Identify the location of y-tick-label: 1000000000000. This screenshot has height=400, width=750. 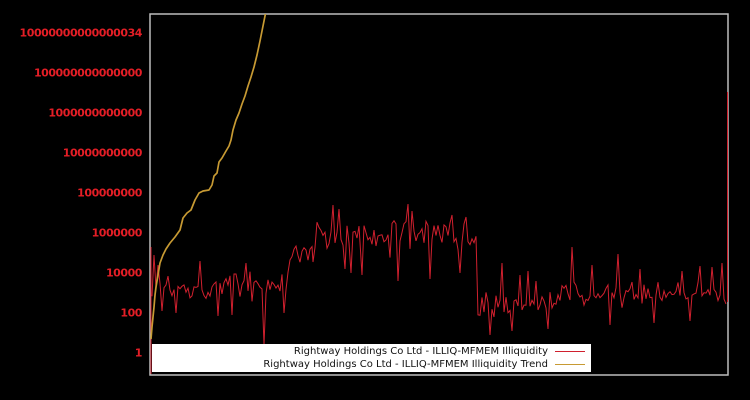
(95, 113).